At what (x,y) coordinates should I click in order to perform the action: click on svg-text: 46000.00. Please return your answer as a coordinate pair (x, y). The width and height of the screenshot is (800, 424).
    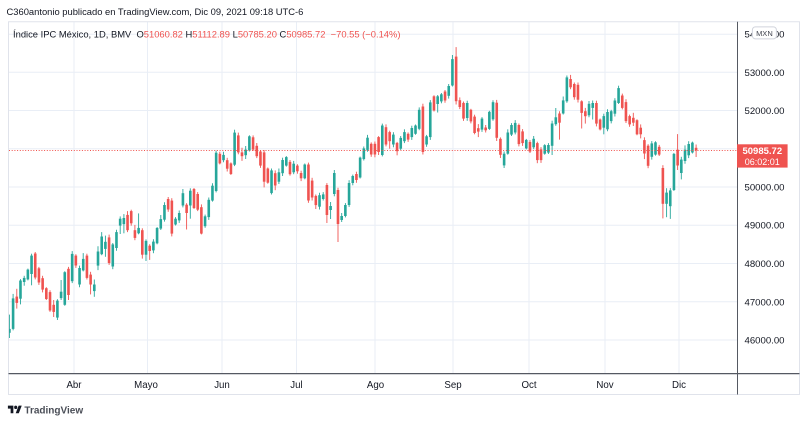
    Looking at the image, I should click on (765, 341).